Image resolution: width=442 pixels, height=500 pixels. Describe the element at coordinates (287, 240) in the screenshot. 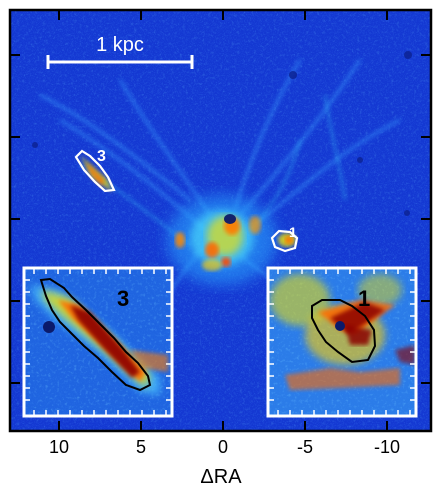

I see `region-1-emission` at that location.